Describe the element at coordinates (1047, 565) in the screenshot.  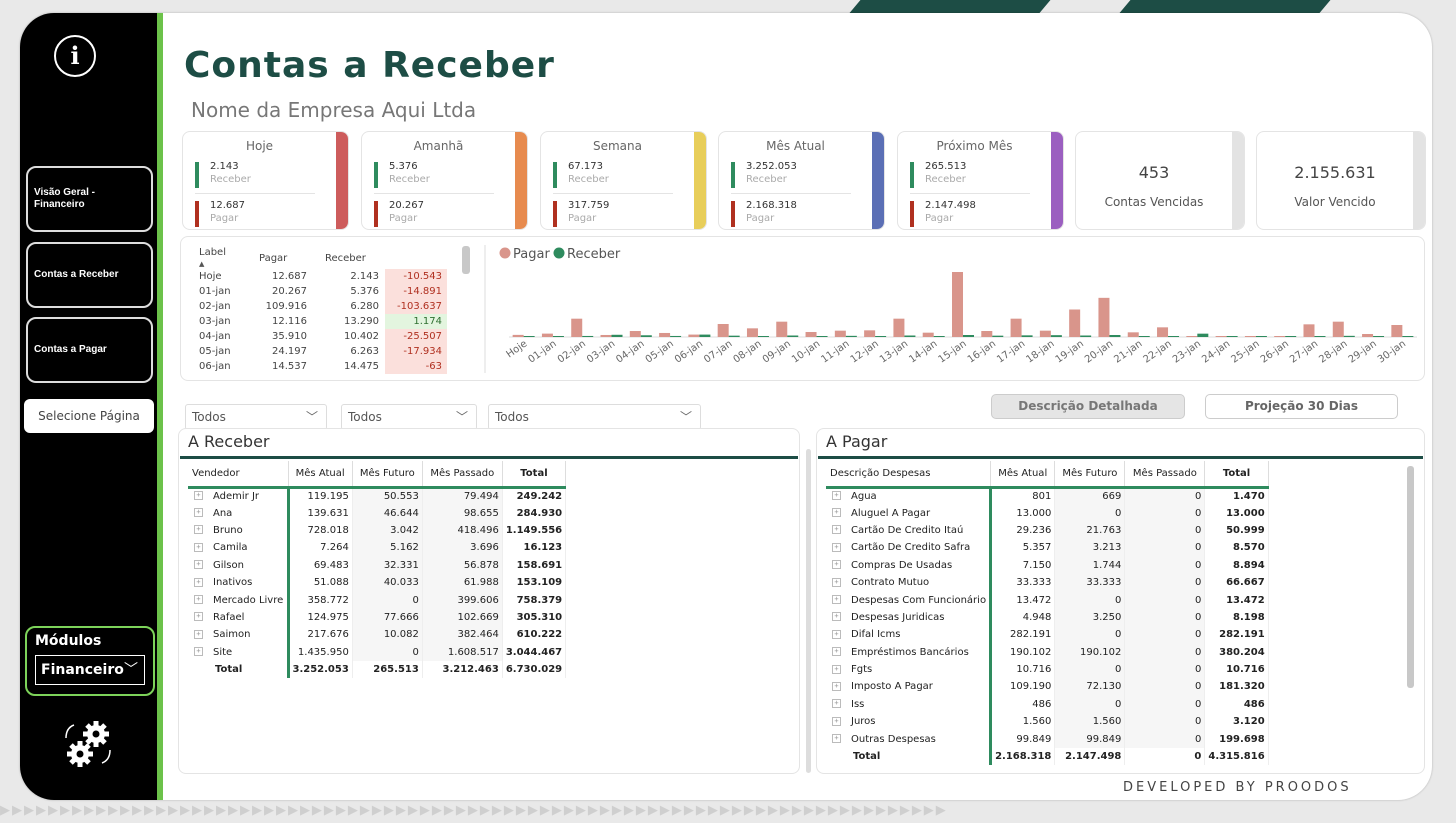
I see `table-row: + Compras De Usadas 7.150 1.744 0 8.894` at that location.